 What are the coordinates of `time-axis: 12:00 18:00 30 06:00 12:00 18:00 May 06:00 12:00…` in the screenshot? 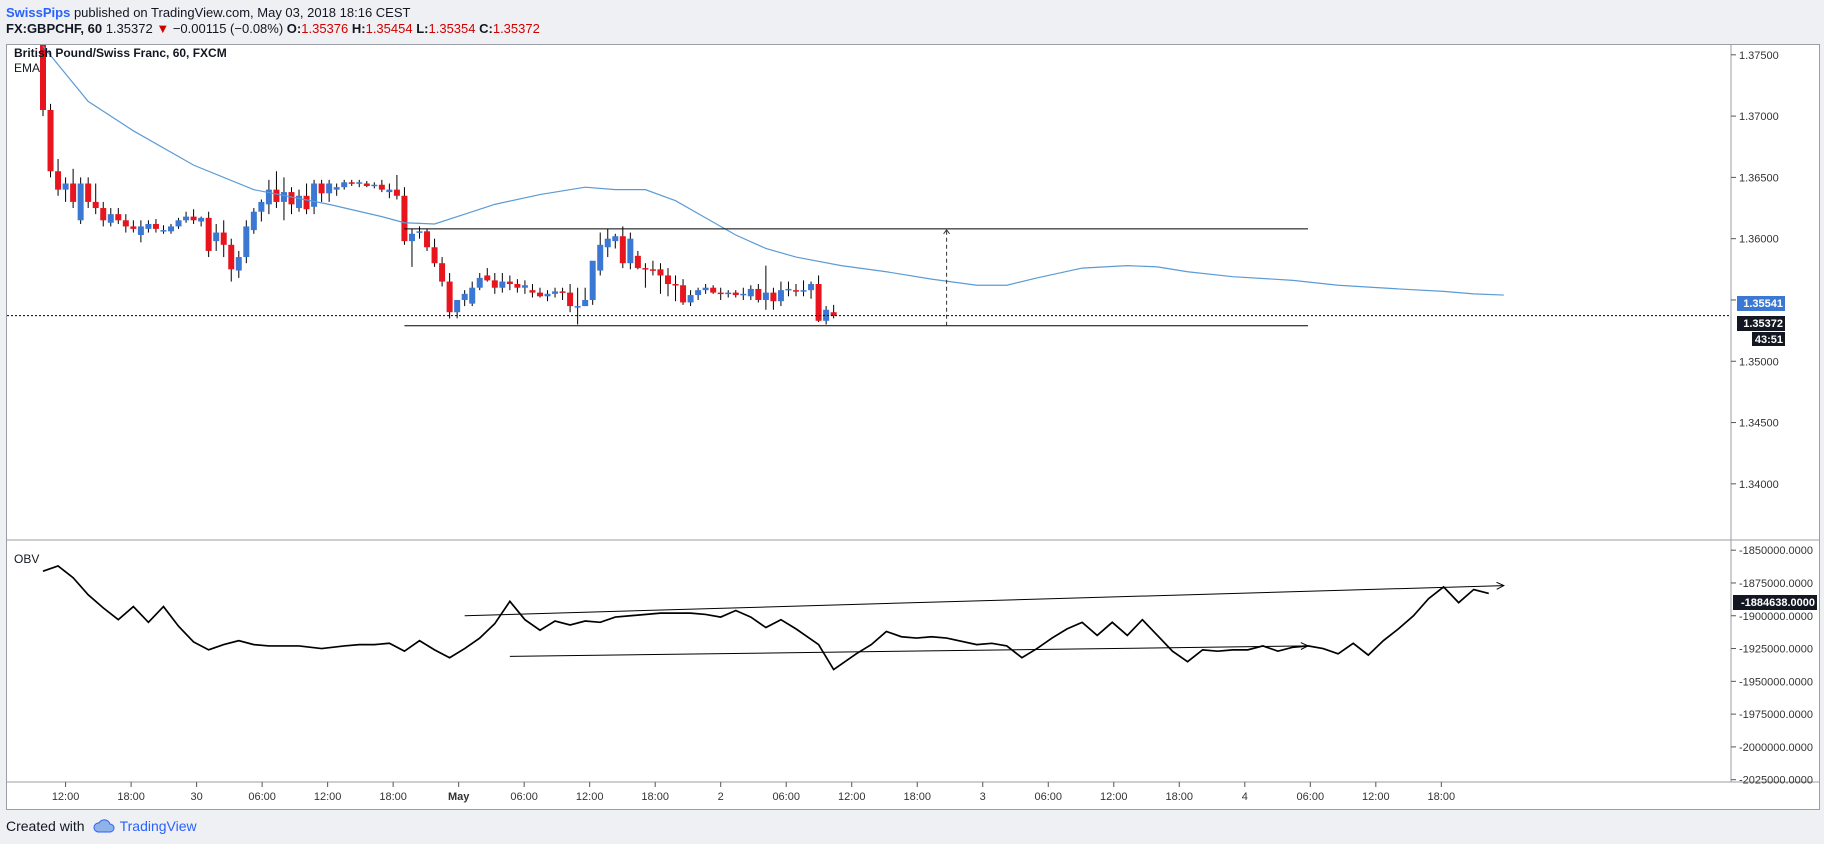 It's located at (753, 792).